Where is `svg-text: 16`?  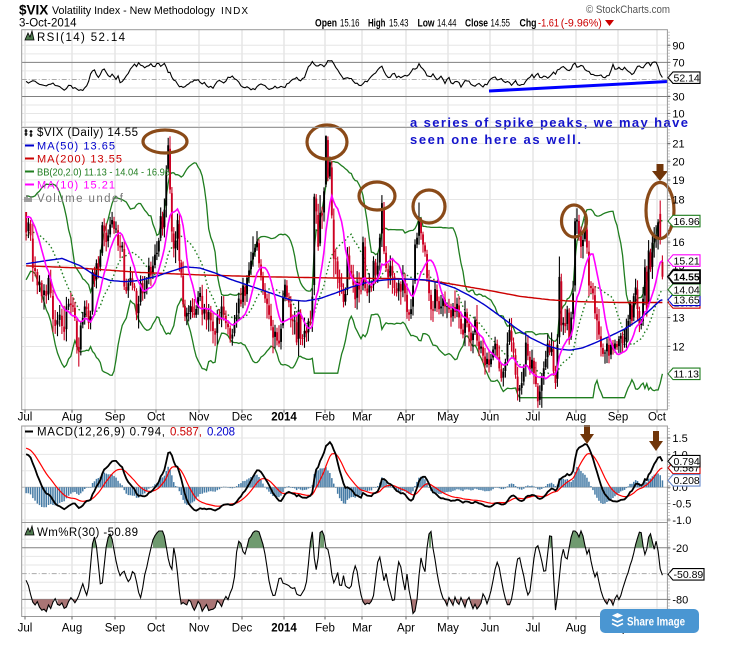 svg-text: 16 is located at coordinates (678, 243).